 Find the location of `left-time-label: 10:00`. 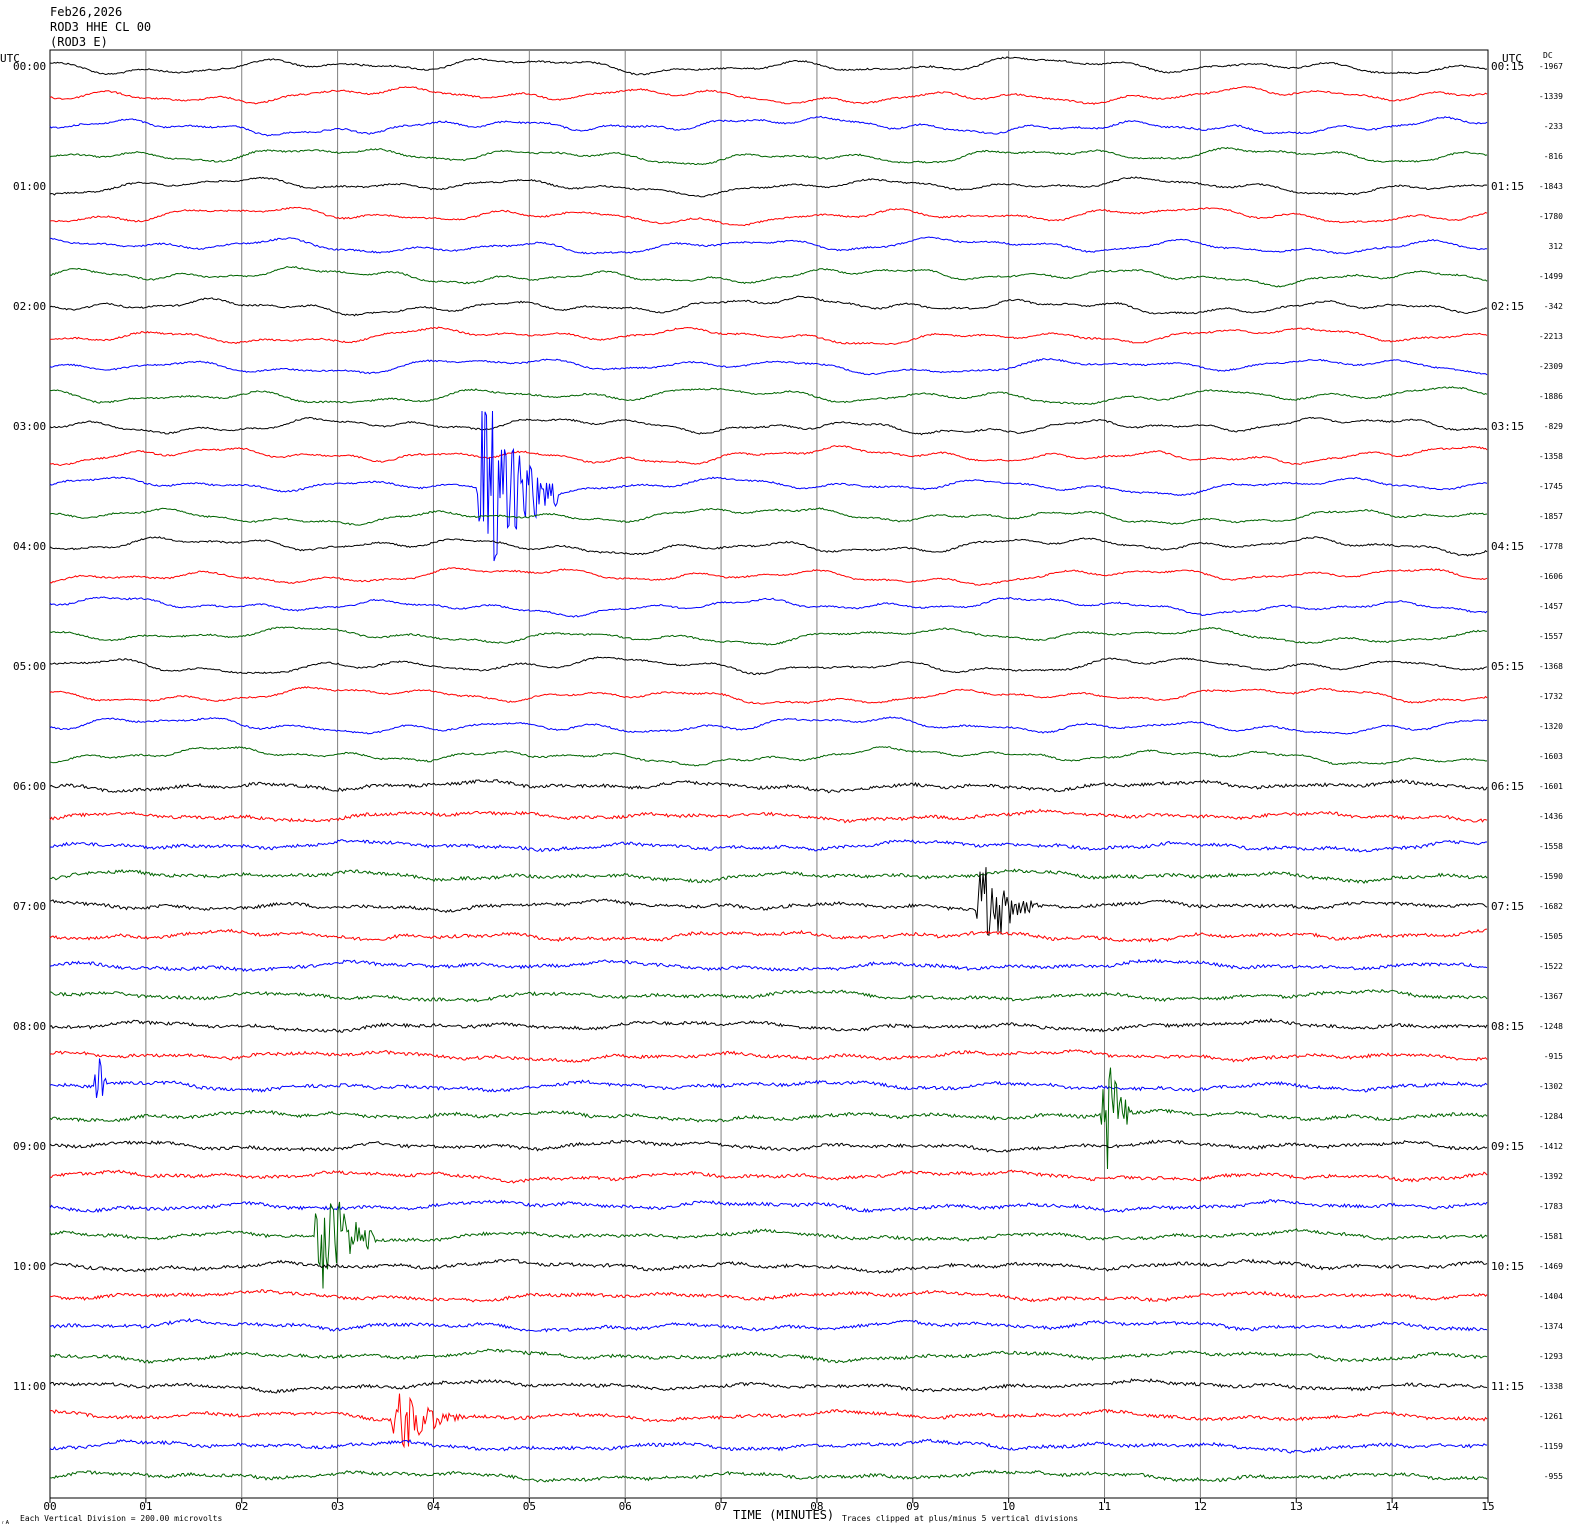

left-time-label: 10:00 is located at coordinates (29, 1266).